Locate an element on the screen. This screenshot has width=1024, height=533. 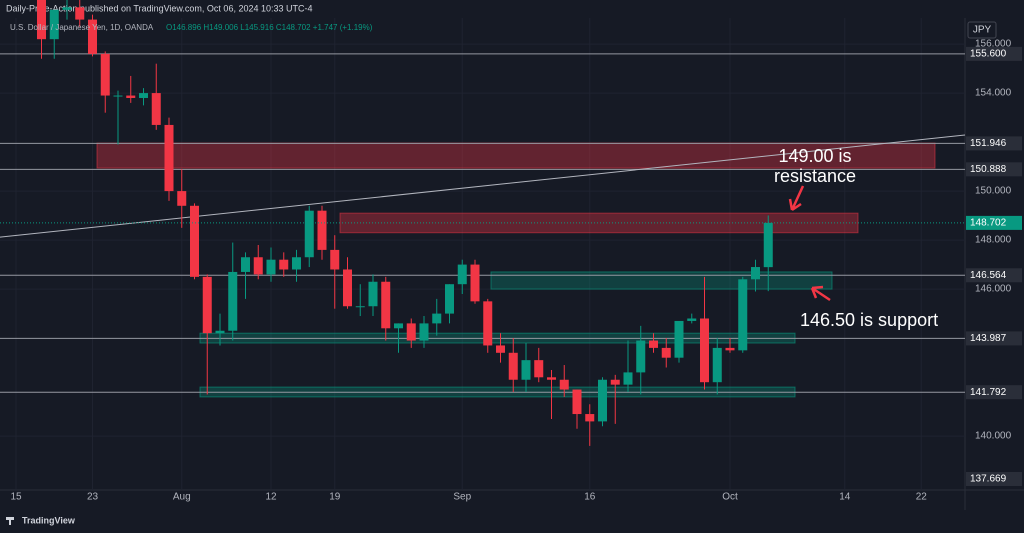
y-tick-label: 140.000 is located at coordinates (993, 436).